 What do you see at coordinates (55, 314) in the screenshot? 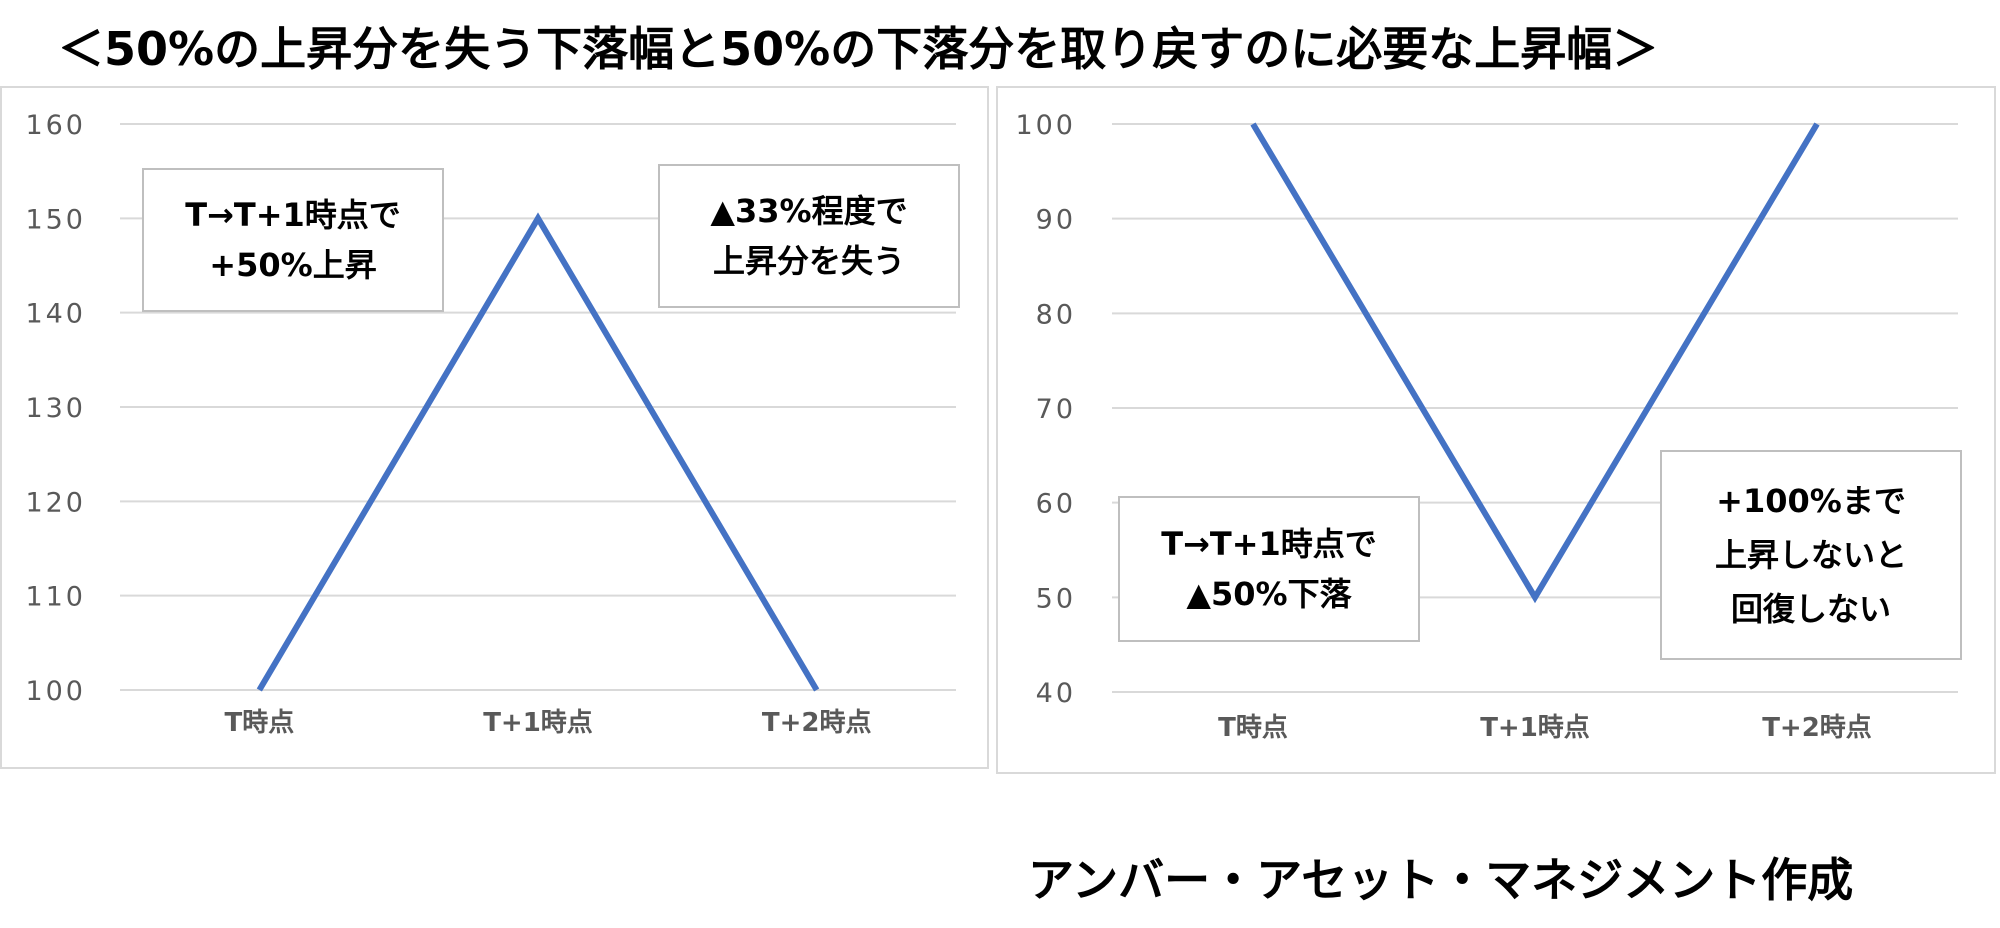
I see `y-tick-label: 140` at bounding box center [55, 314].